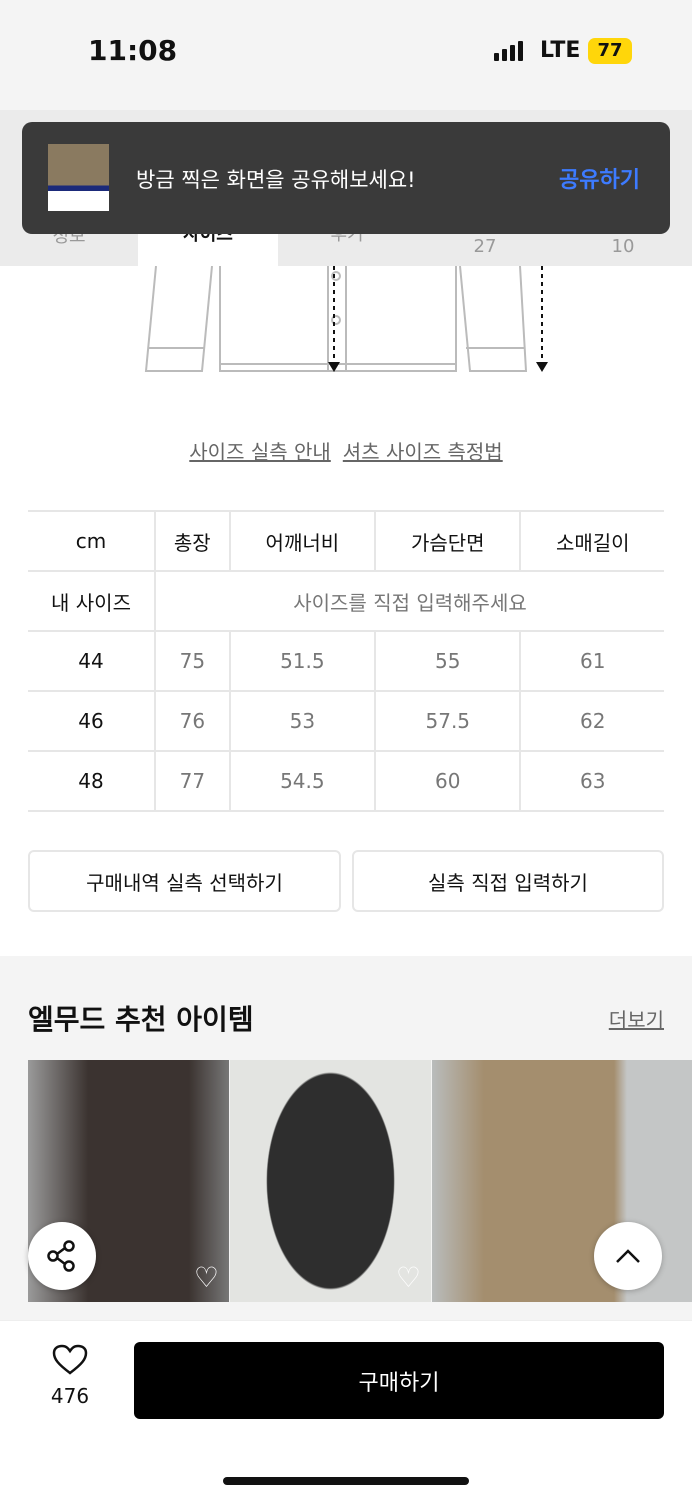  Describe the element at coordinates (508, 51) in the screenshot. I see `signal-icon` at that location.